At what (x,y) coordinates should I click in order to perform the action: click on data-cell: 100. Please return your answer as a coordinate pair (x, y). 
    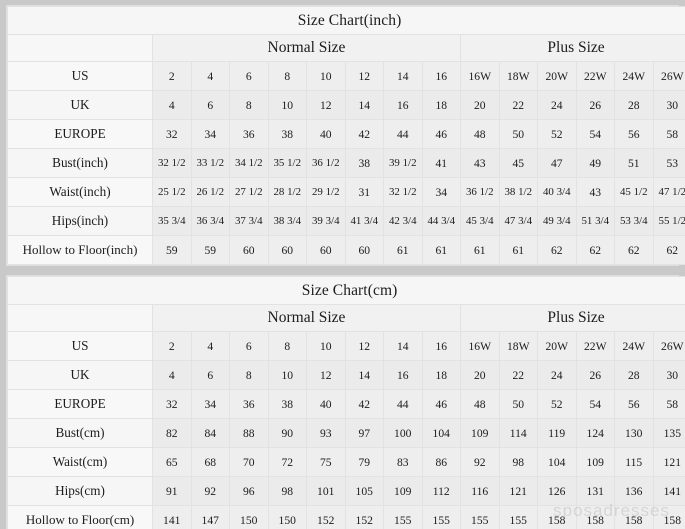
    Looking at the image, I should click on (403, 433).